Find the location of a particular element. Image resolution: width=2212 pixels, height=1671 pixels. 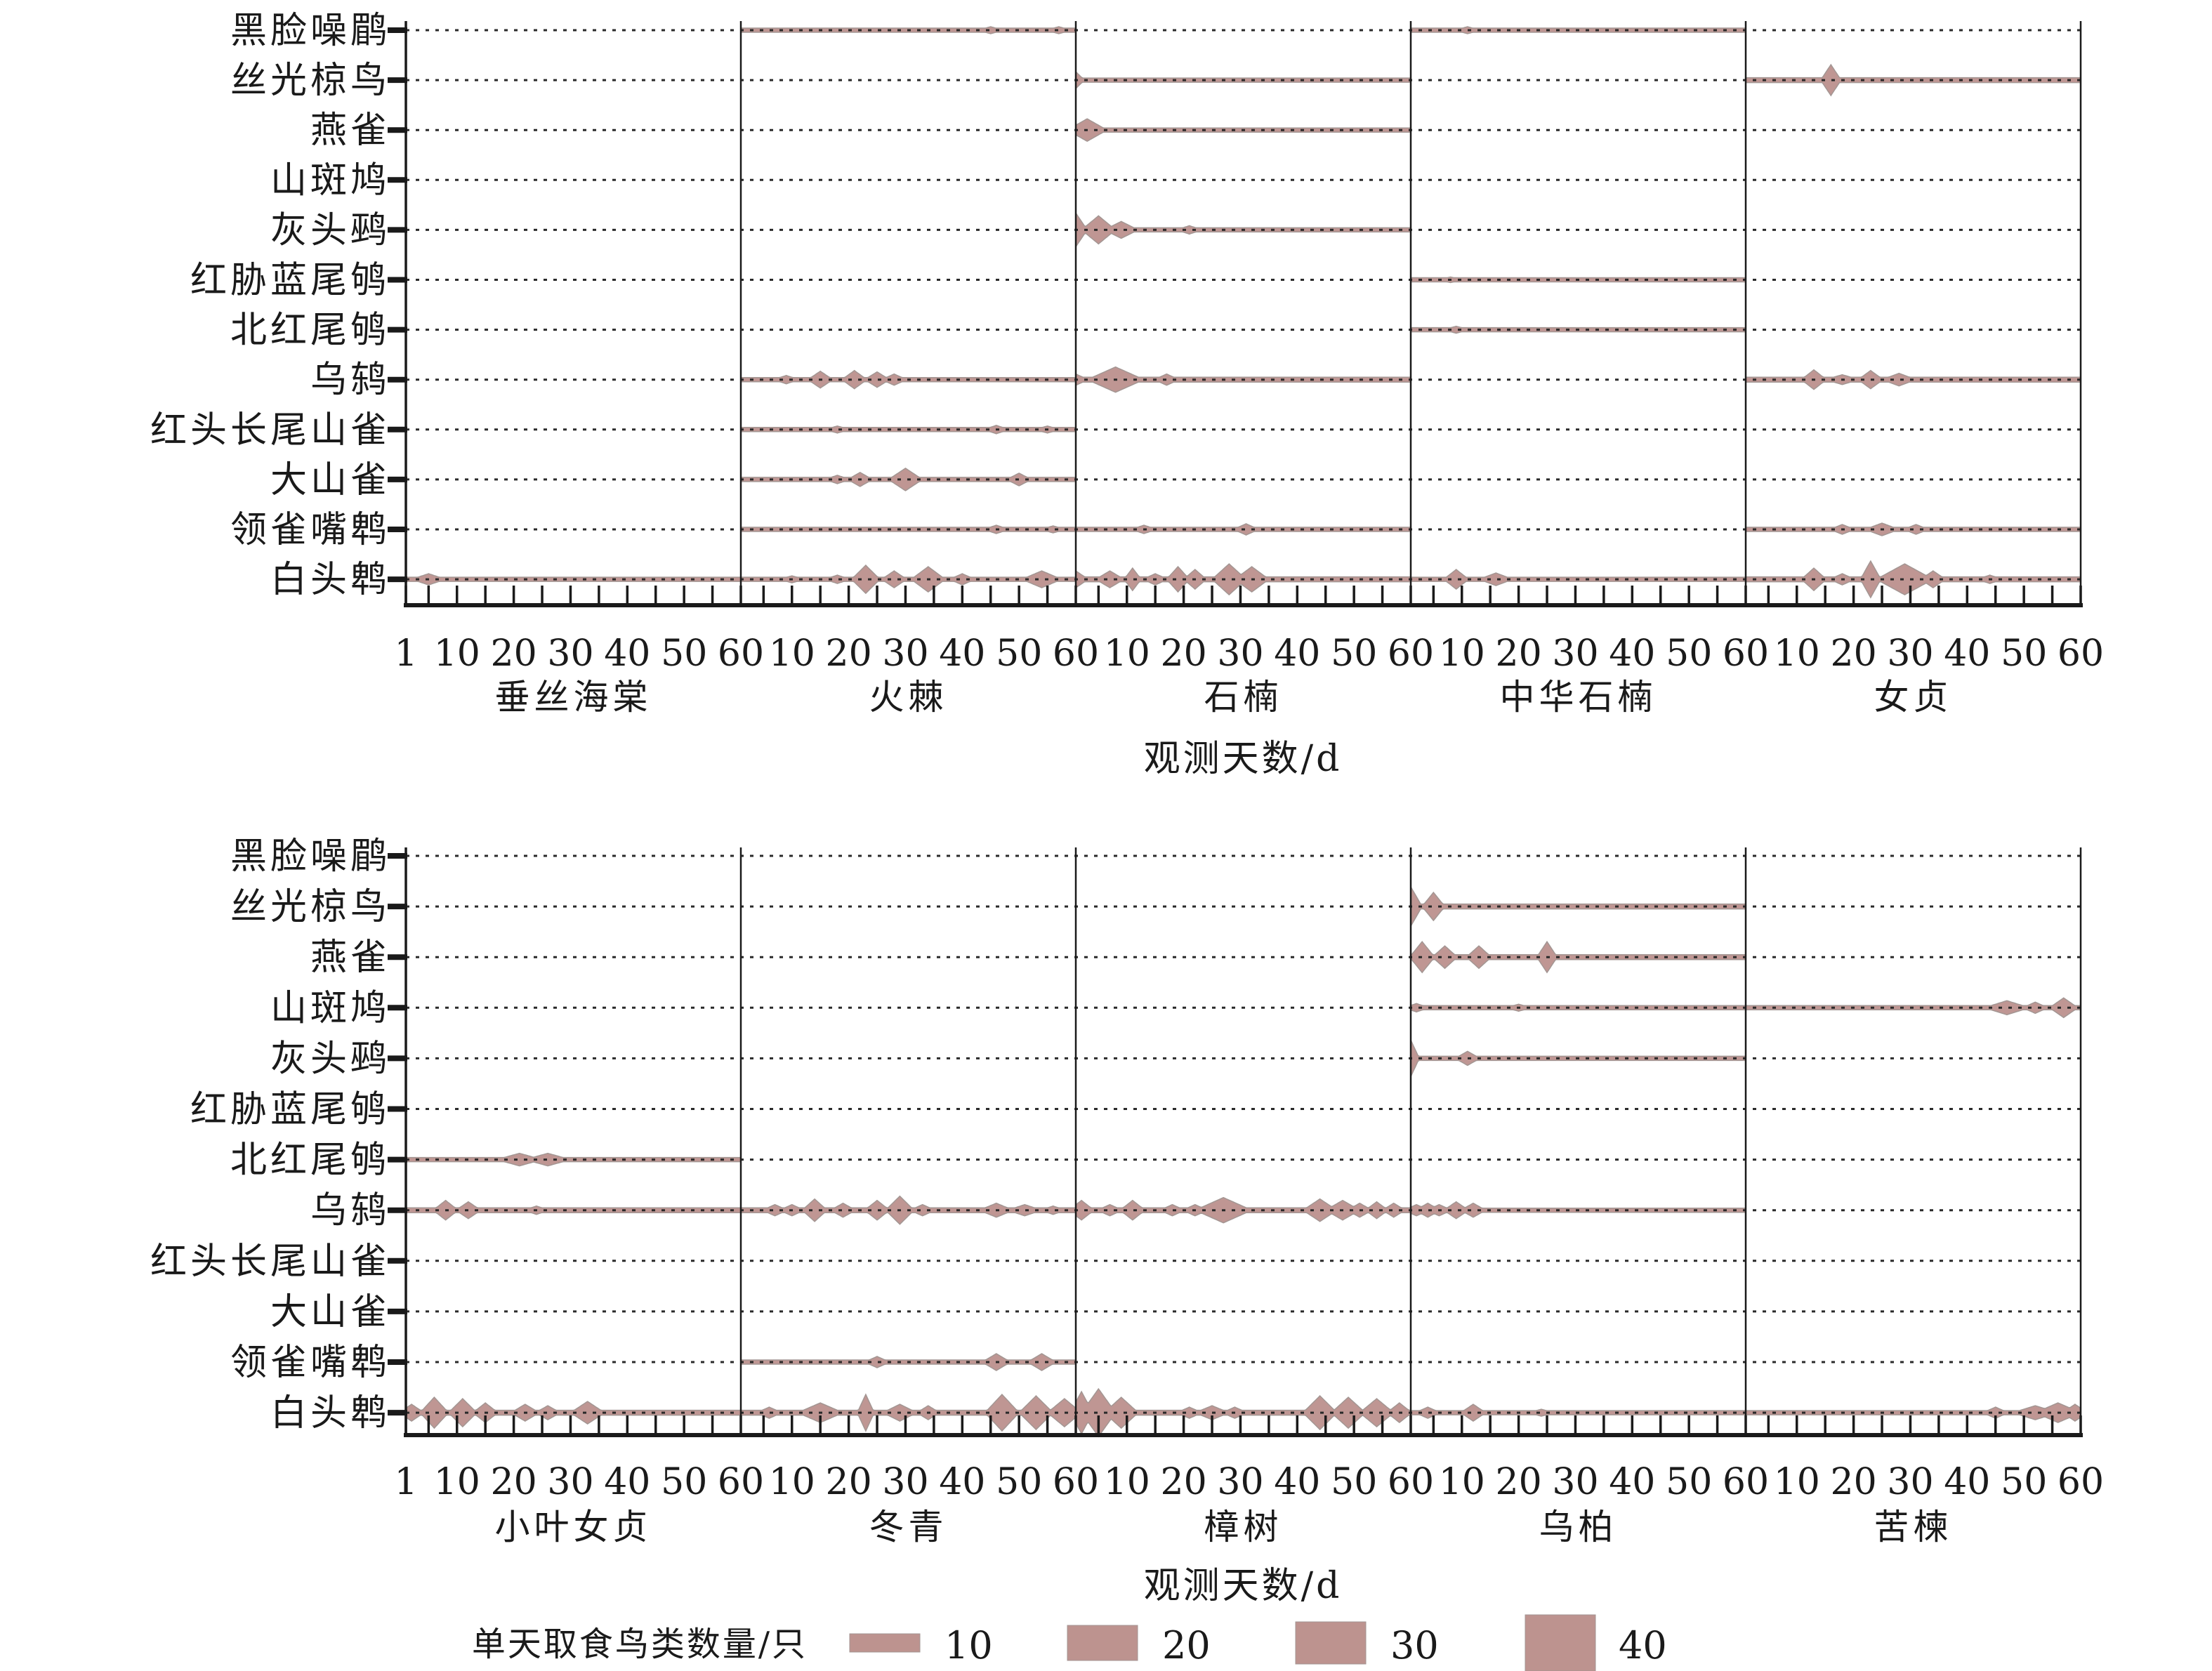

bird-label: 黑脸噪鹛 is located at coordinates (310, 31).